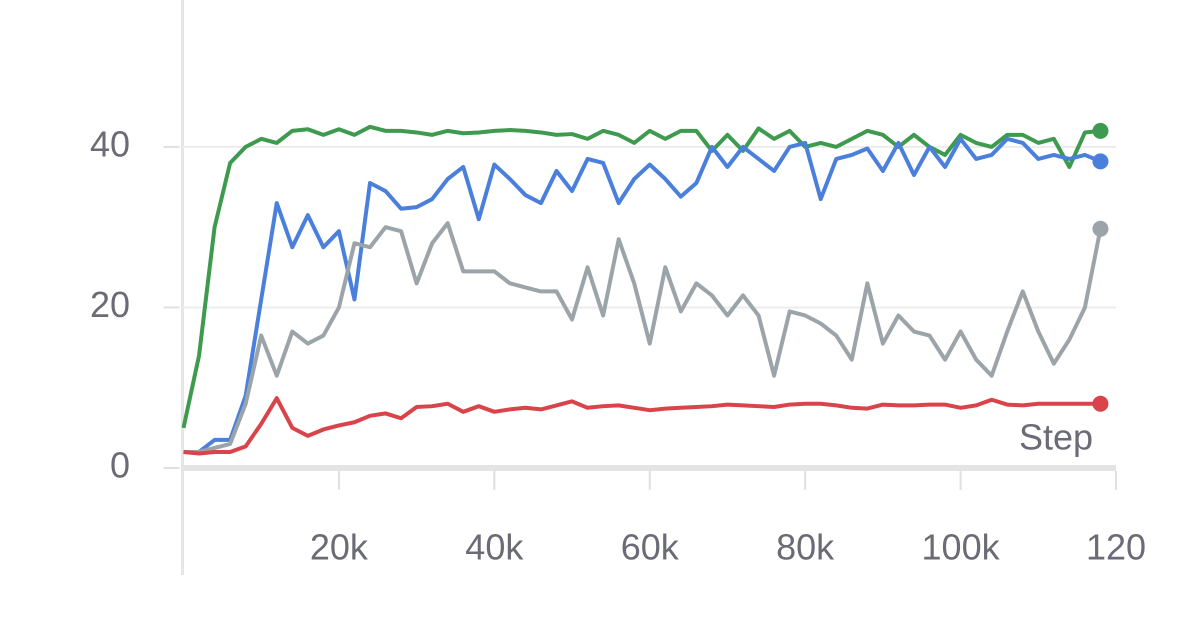  I want to click on x-tick-label: 40k, so click(494, 547).